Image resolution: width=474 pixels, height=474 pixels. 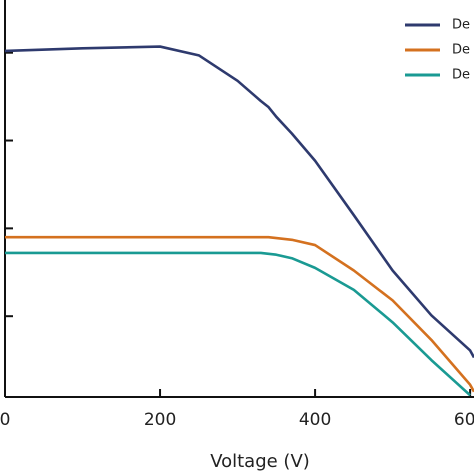 I want to click on x-tick-label: 400, so click(x=315, y=420).